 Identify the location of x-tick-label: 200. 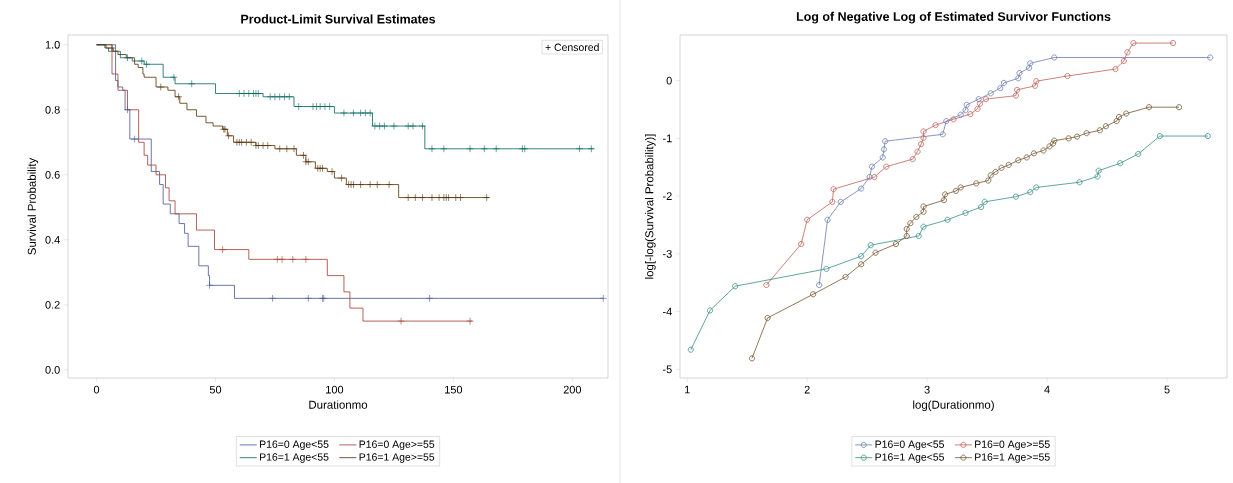
(572, 389).